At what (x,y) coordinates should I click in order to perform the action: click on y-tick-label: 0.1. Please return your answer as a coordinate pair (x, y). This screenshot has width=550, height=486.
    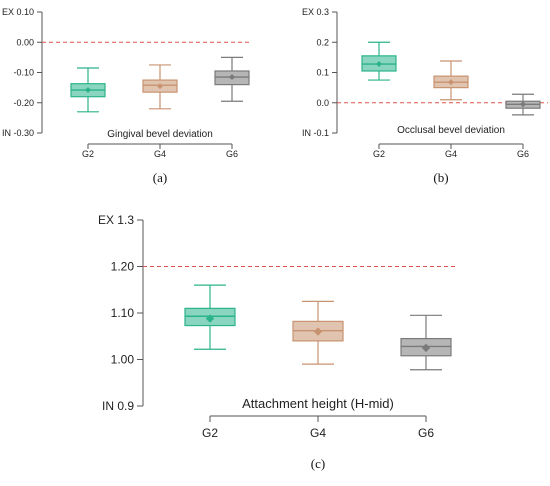
    Looking at the image, I should click on (322, 73).